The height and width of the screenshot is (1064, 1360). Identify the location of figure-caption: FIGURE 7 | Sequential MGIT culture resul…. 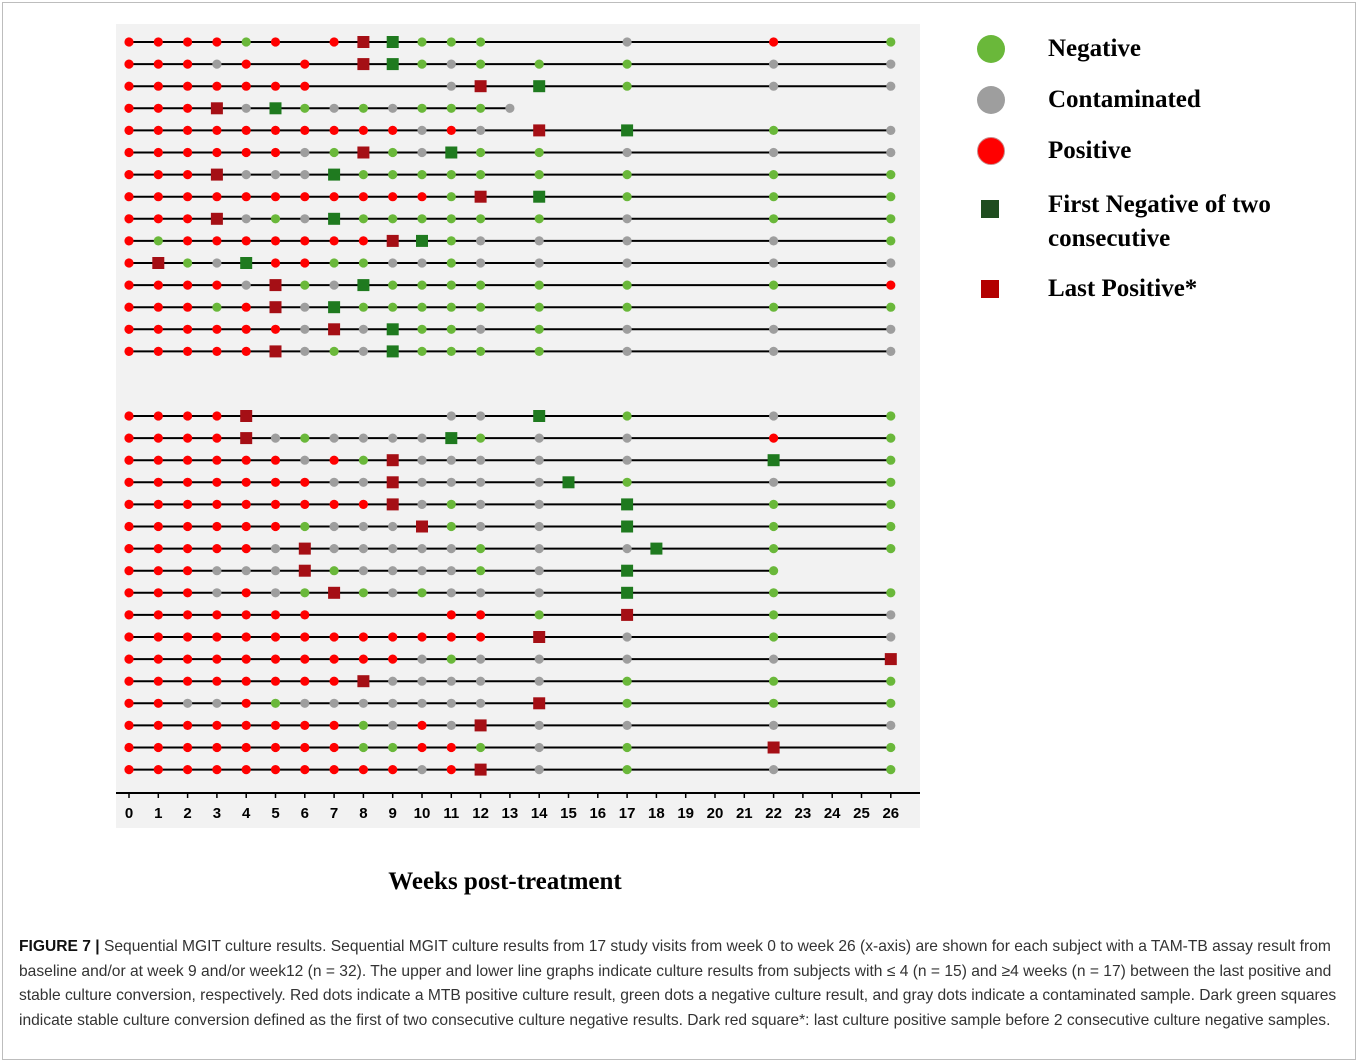
(682, 984).